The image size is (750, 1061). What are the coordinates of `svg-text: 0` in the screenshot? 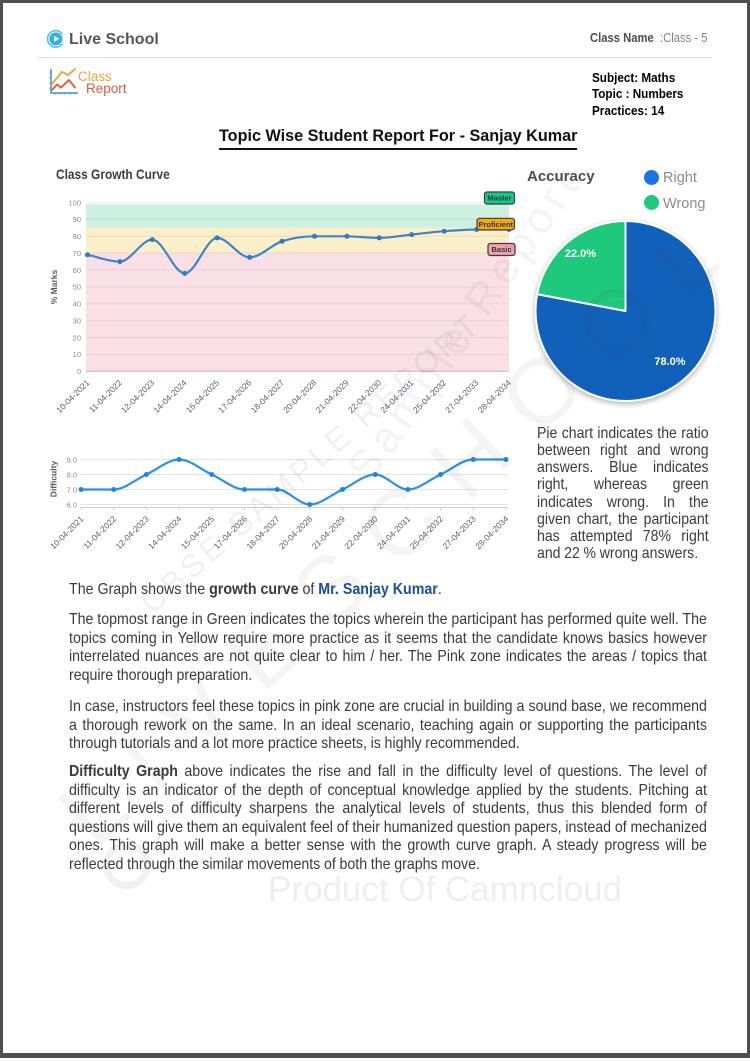 It's located at (79, 371).